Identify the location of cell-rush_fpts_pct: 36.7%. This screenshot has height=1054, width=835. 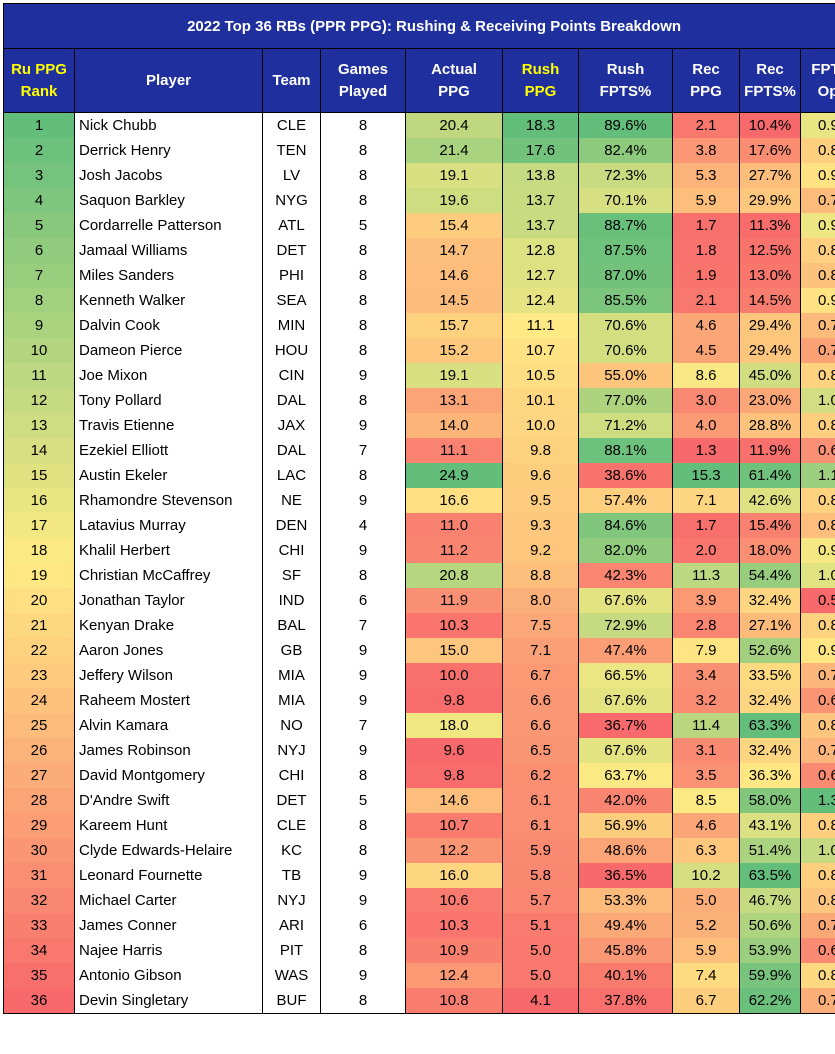
(625, 725).